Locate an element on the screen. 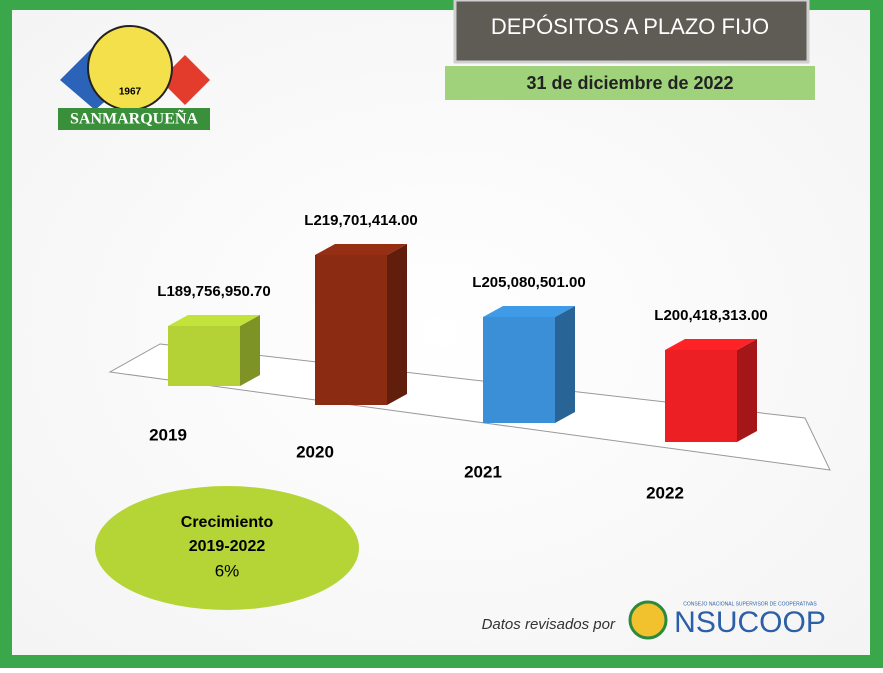  growth-value: 6% is located at coordinates (227, 570).